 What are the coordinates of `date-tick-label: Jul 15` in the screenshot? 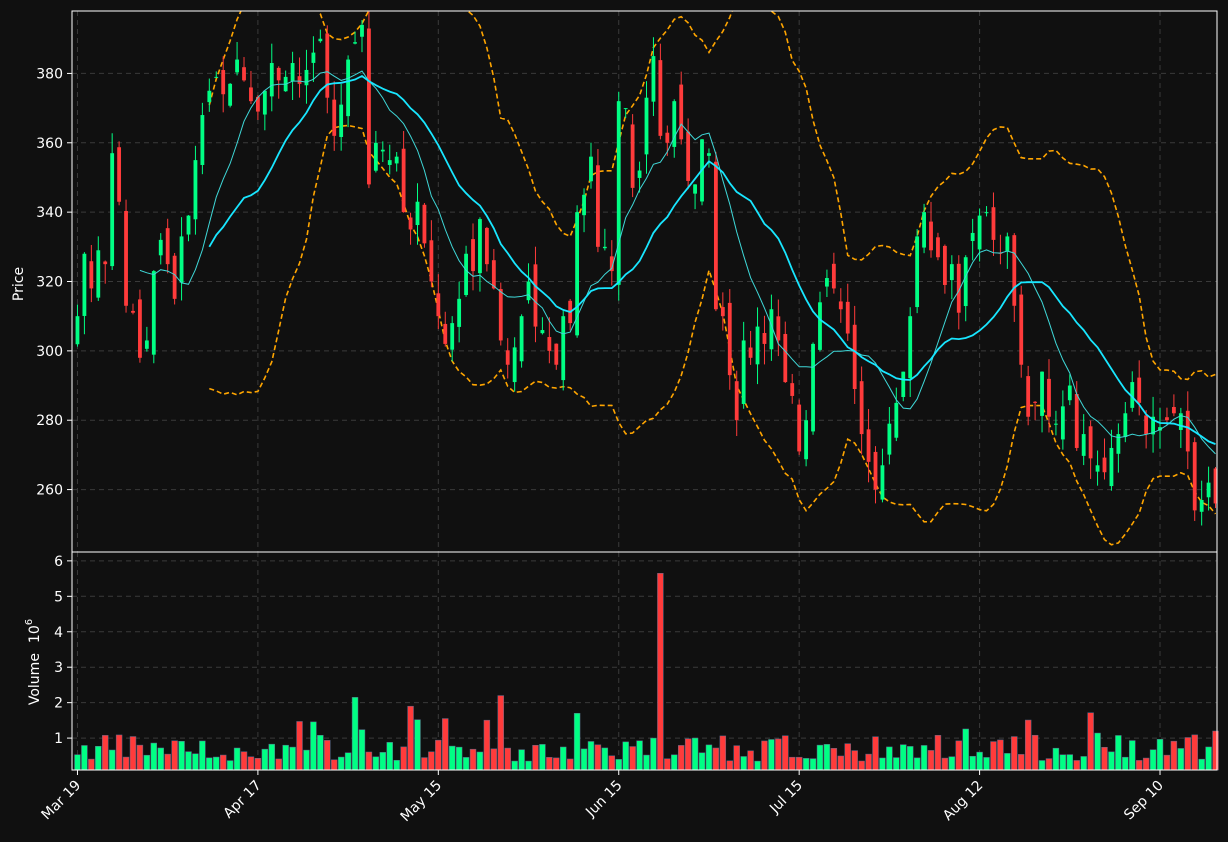 It's located at (786, 798).